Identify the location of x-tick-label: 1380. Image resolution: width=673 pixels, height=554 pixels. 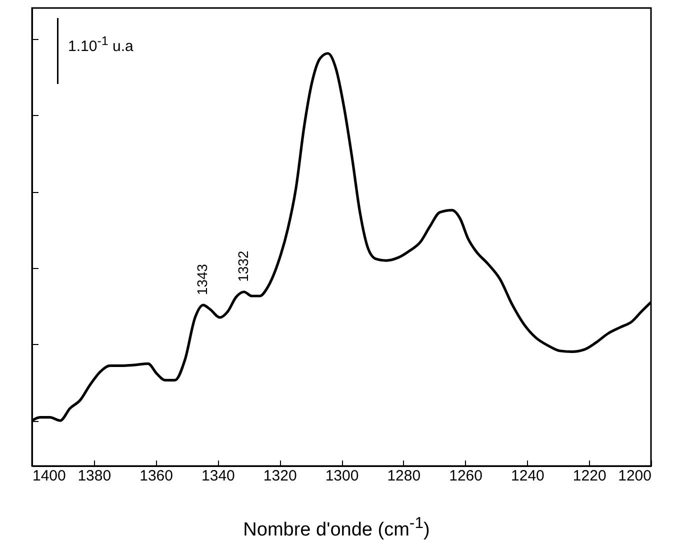
(95, 476).